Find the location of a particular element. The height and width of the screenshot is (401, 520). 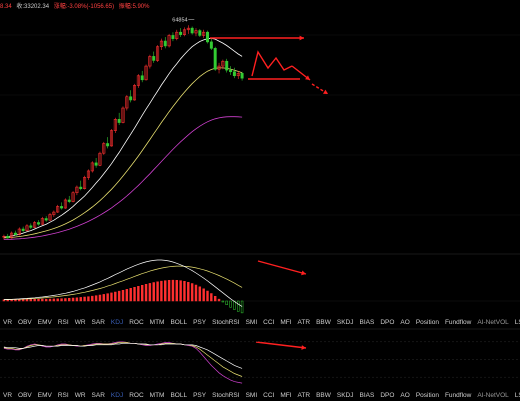

tab2-emv: EMV is located at coordinates (44, 395).